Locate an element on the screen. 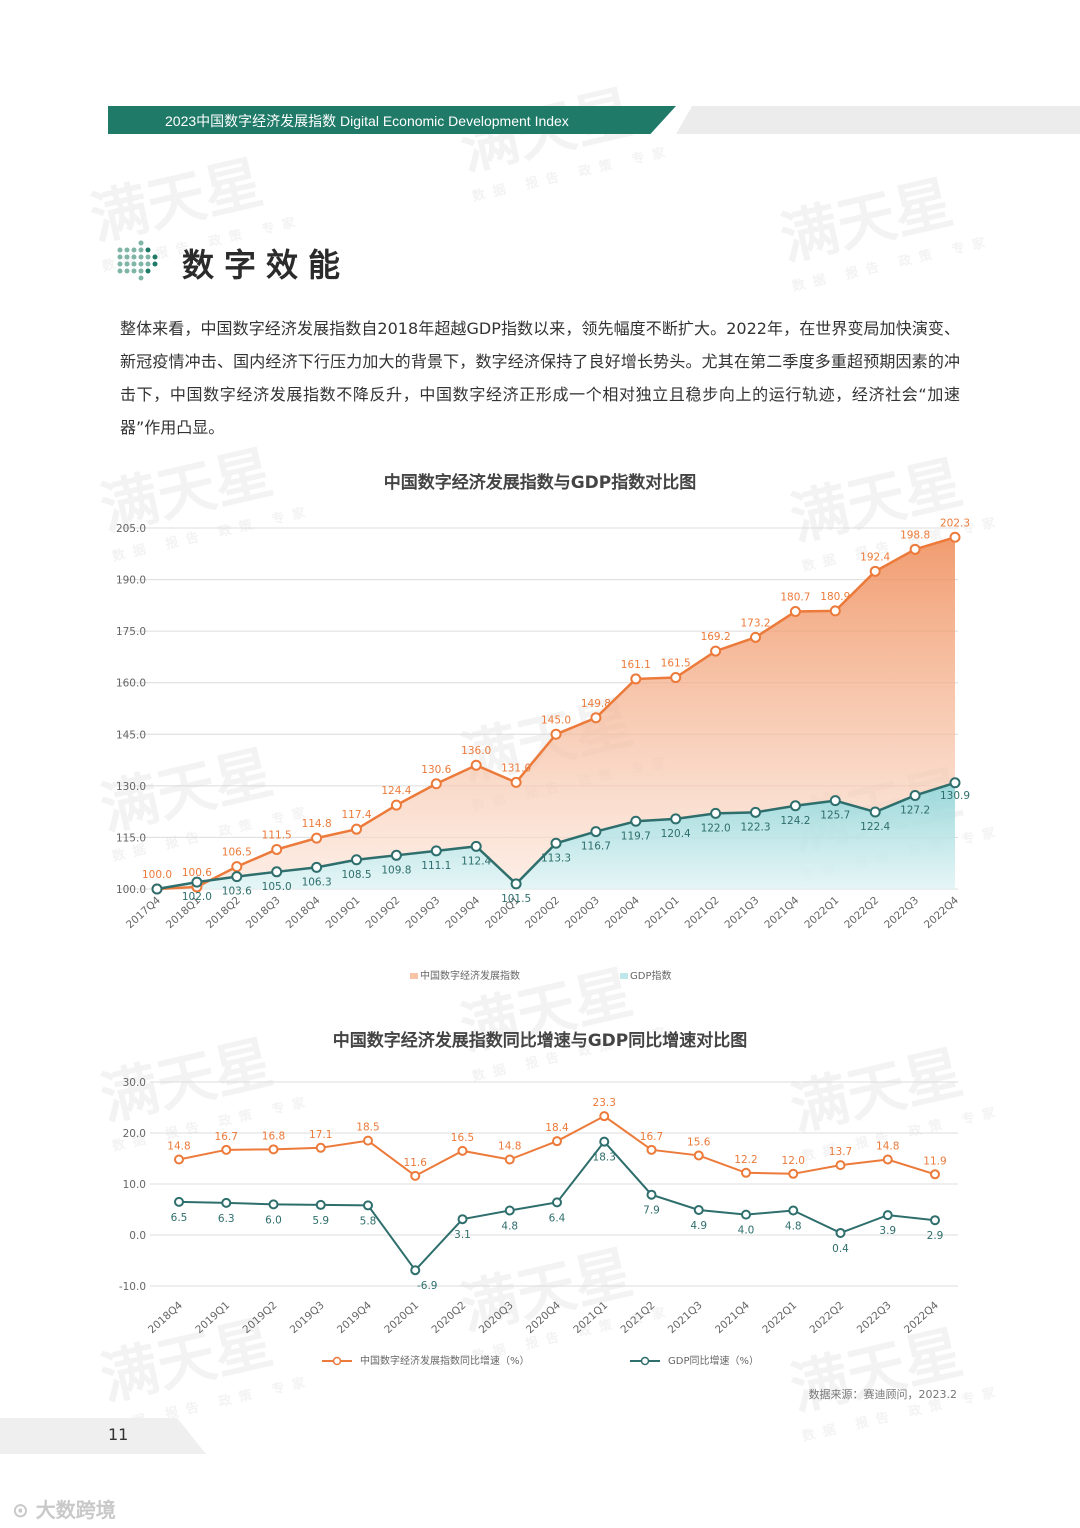 The height and width of the screenshot is (1528, 1080). y-tick-label: -10.0 is located at coordinates (132, 1287).